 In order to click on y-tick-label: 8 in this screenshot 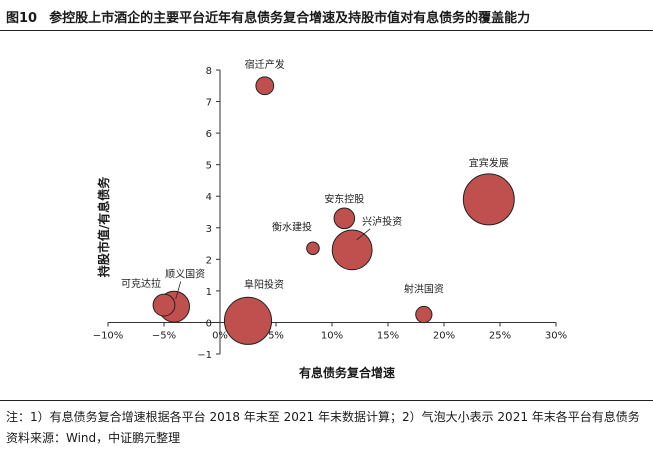, I will do `click(209, 71)`.